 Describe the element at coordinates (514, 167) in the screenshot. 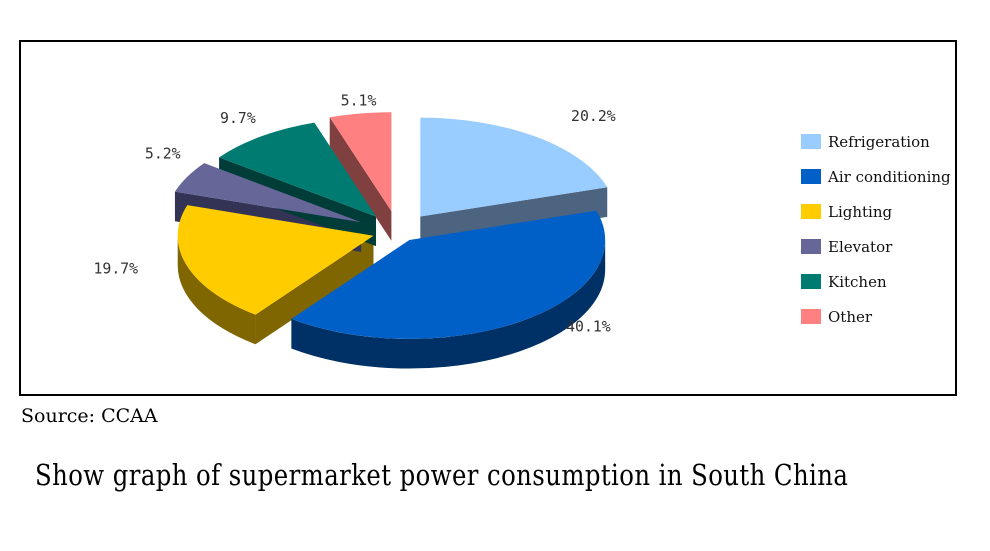

I see `pie-slice-refrigeration` at that location.